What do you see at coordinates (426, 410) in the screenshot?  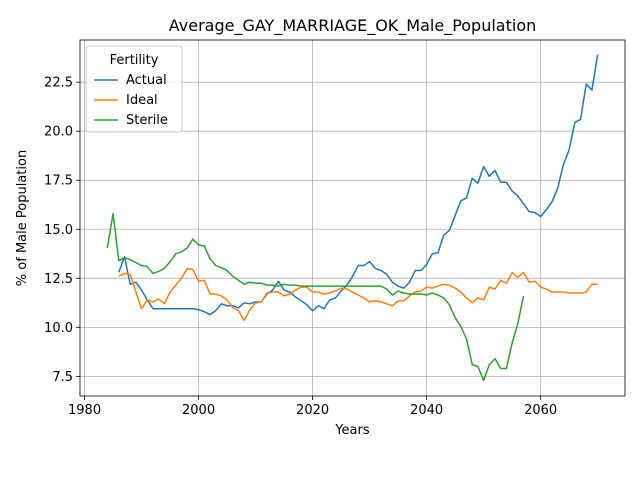 I see `x-tick-label: 2040` at bounding box center [426, 410].